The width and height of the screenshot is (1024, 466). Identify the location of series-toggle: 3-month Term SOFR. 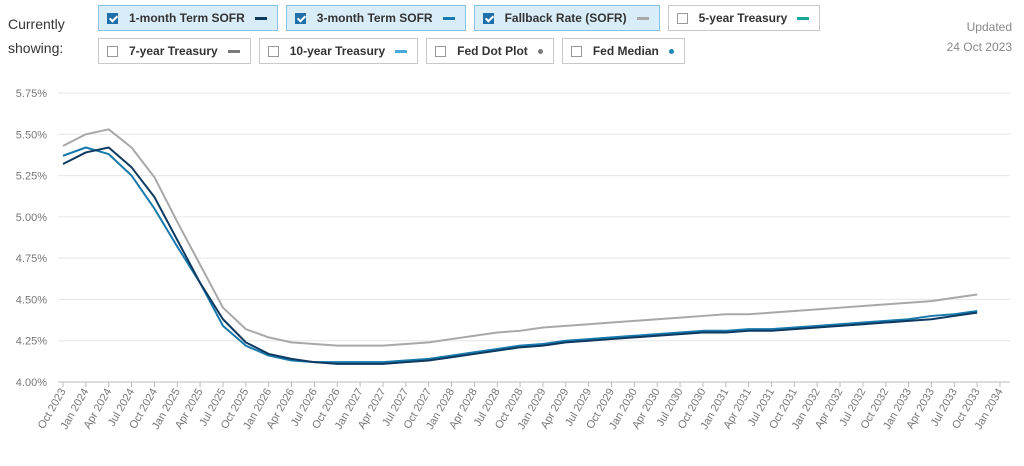
(375, 18).